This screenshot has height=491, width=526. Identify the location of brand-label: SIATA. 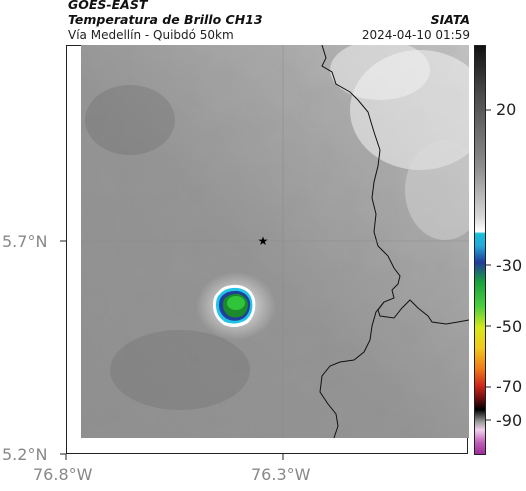
(450, 19).